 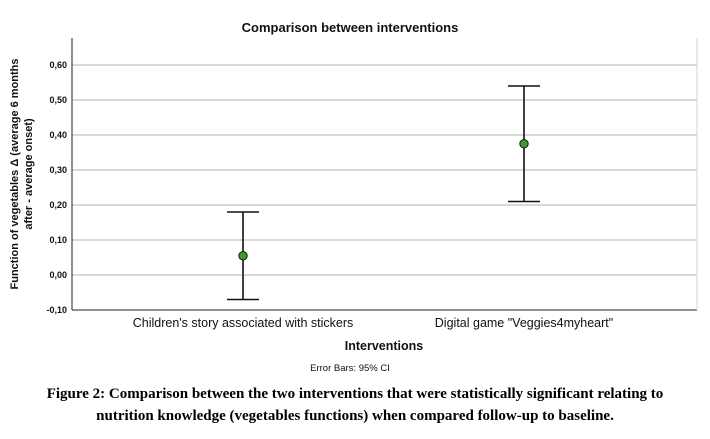 I want to click on y-tick-label: 0,40, so click(x=58, y=135).